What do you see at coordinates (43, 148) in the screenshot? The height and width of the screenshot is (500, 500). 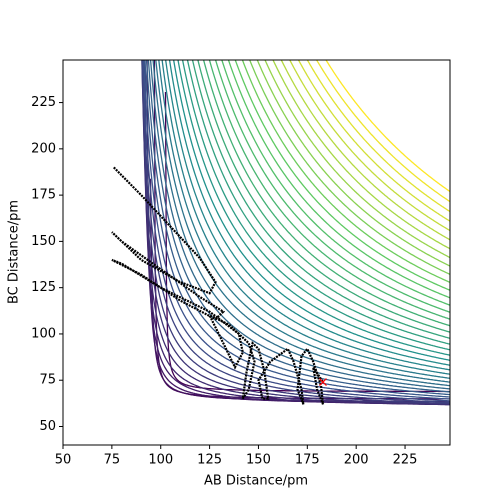 I see `y-tick-label: 200` at bounding box center [43, 148].